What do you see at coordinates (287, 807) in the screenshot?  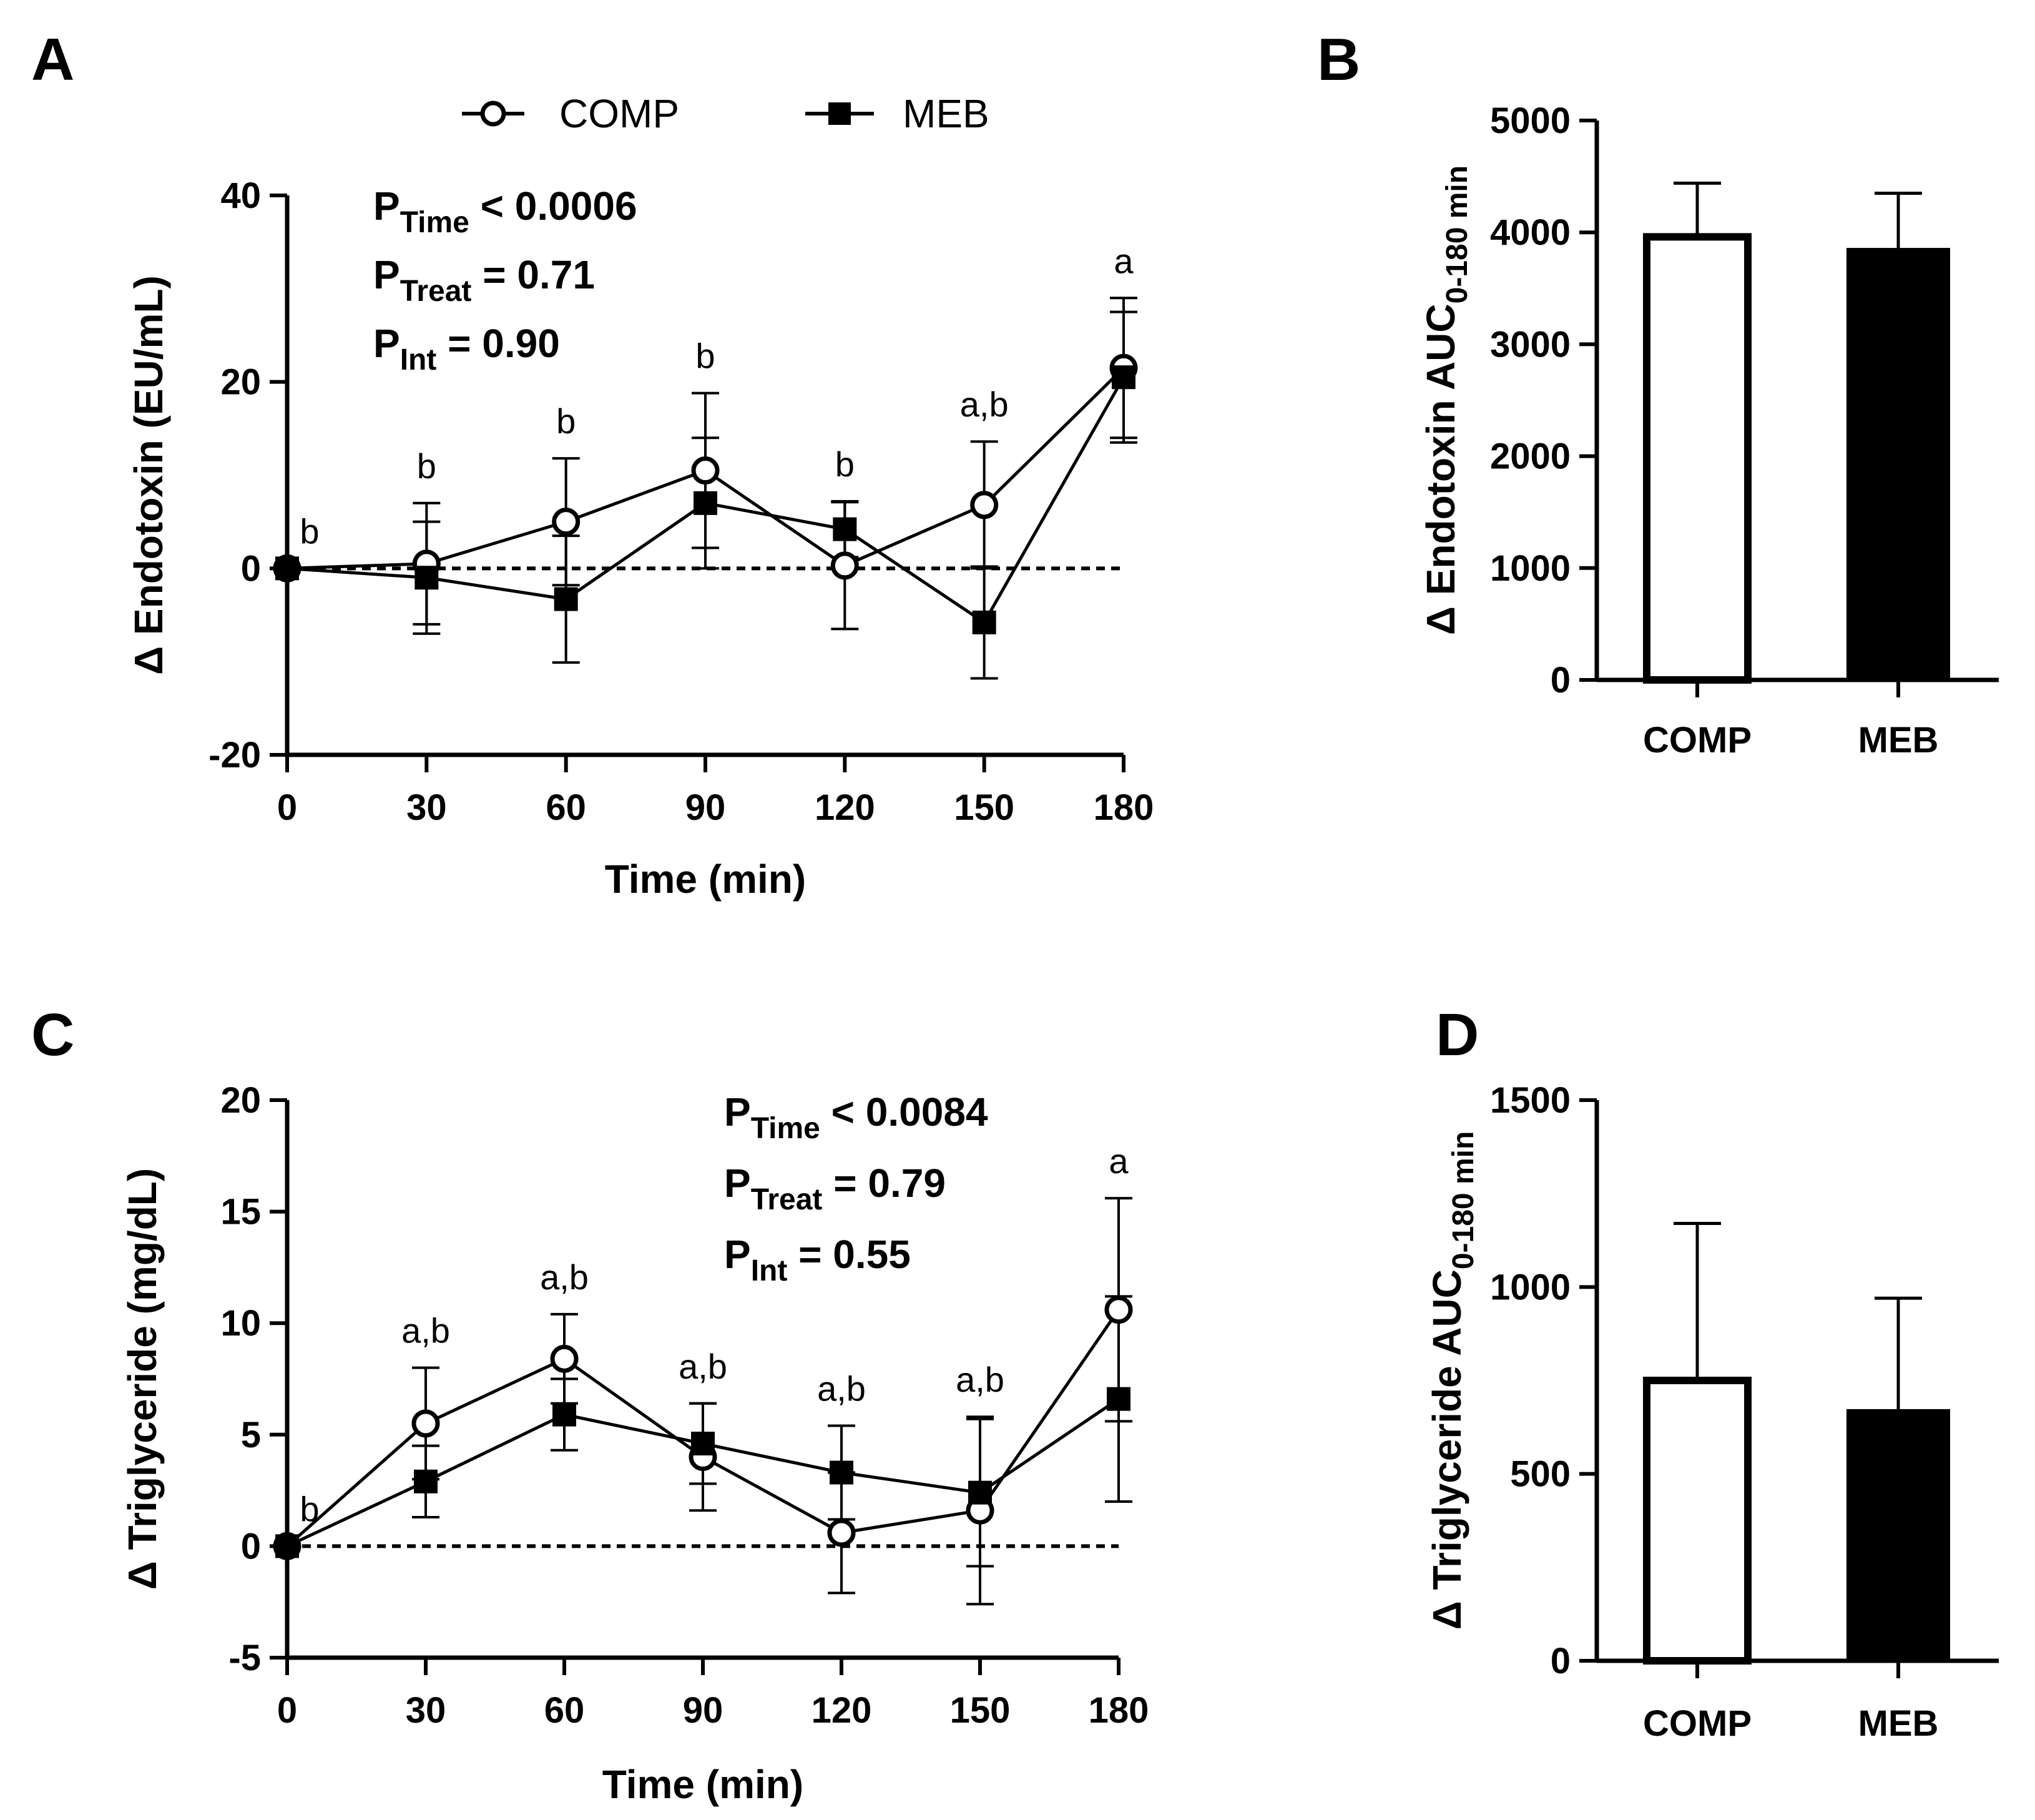 I see `panel-a-x-tick-label: 0` at bounding box center [287, 807].